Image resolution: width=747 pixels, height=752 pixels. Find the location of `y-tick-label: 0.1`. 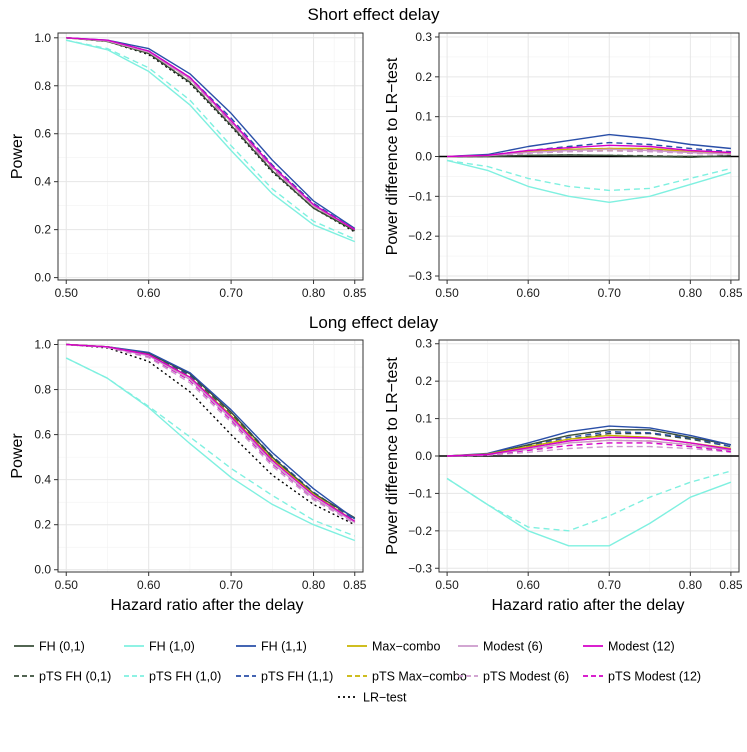

y-tick-label: 0.1 is located at coordinates (423, 117).